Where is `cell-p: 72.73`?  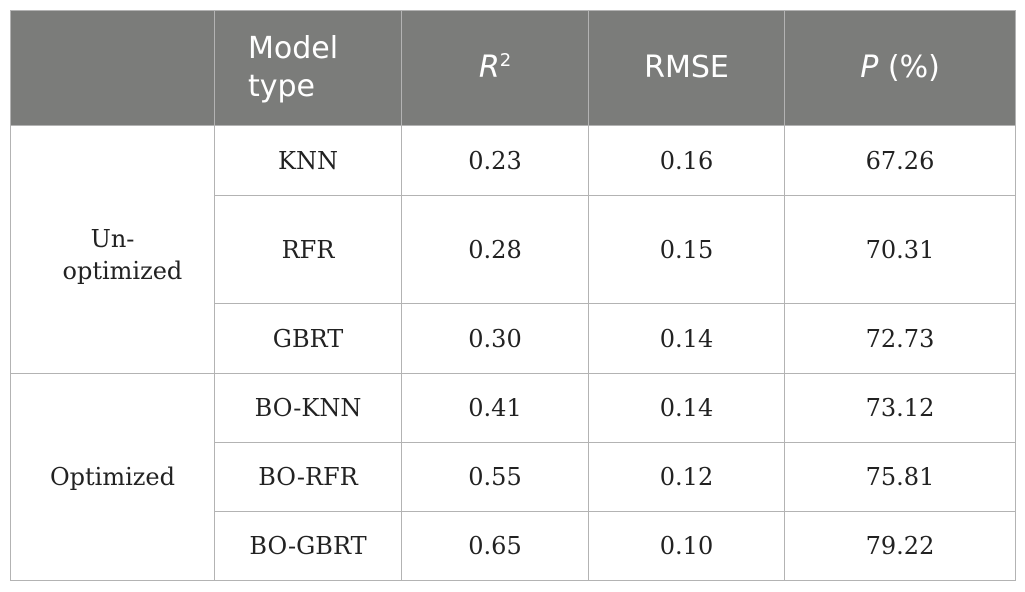 cell-p: 72.73 is located at coordinates (900, 338).